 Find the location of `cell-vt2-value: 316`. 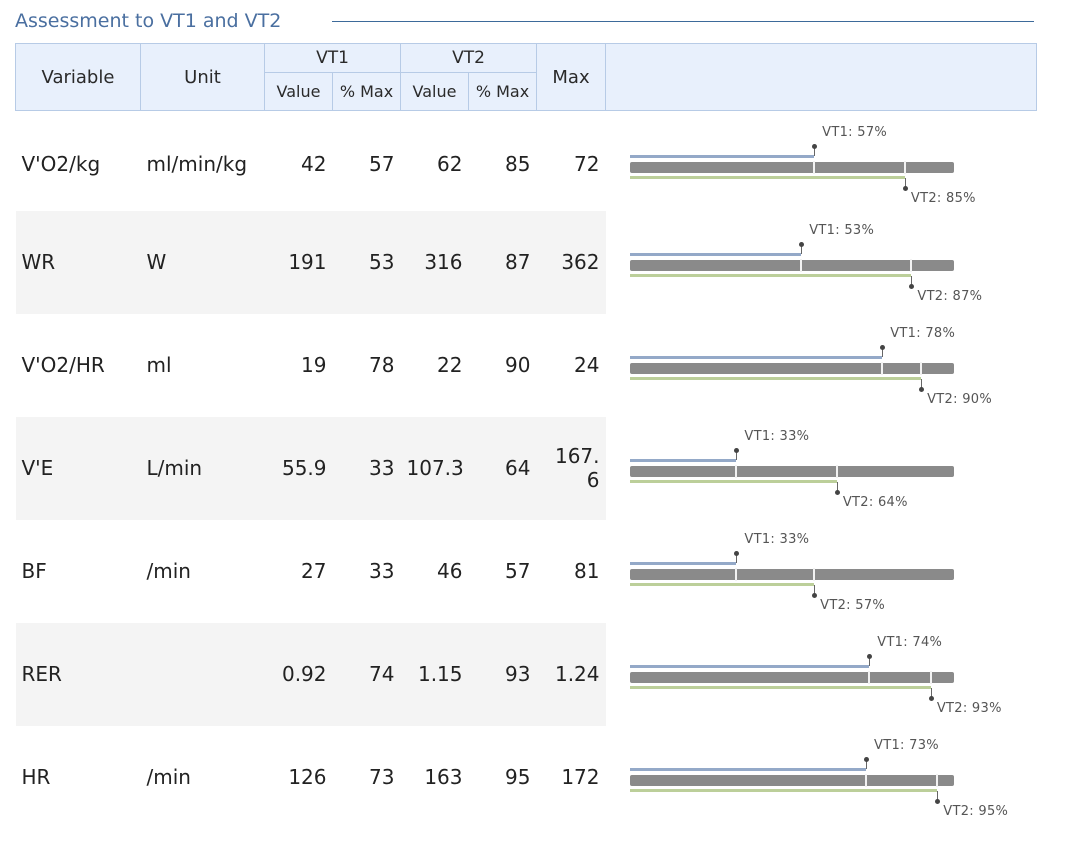

cell-vt2-value: 316 is located at coordinates (434, 262).